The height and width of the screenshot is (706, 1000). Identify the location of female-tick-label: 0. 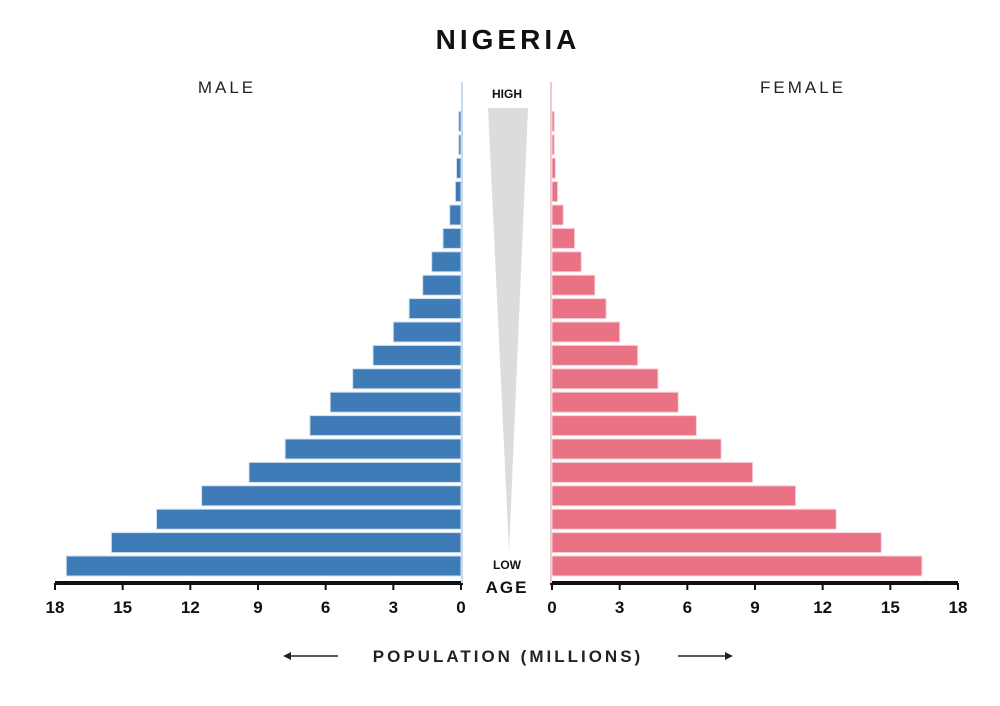
(551, 607).